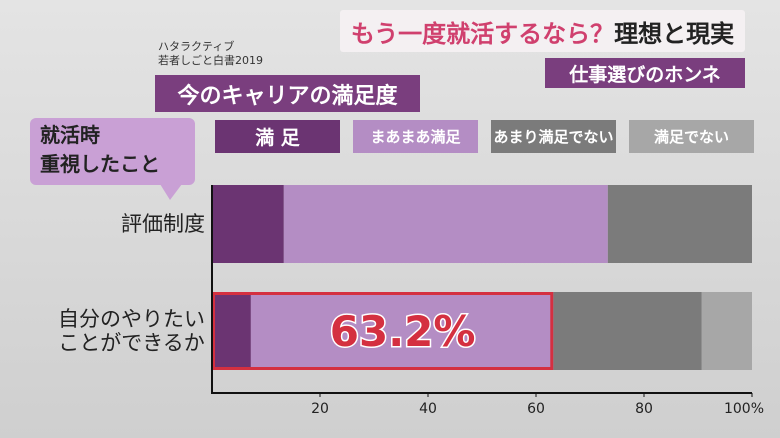 Image resolution: width=780 pixels, height=438 pixels. I want to click on source-line: ハタラクティブ, so click(196, 46).